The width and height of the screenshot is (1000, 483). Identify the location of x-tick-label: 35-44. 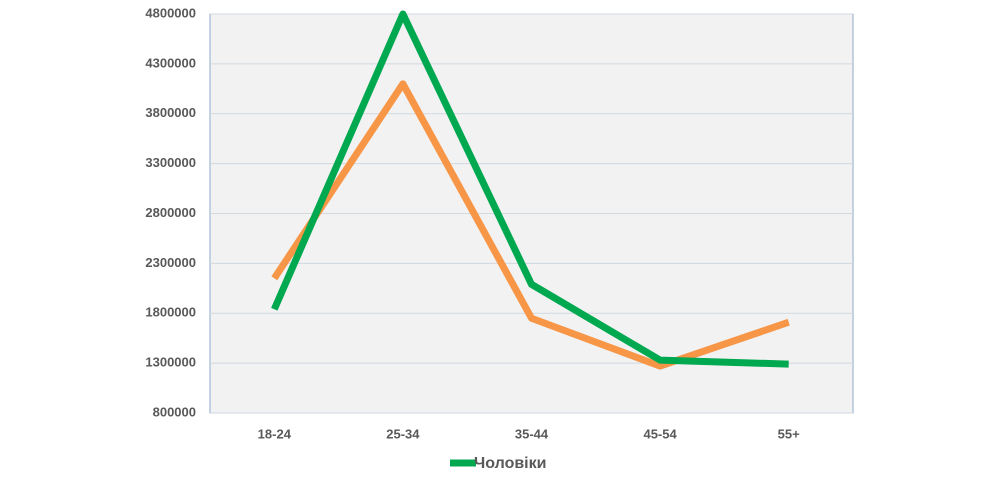
(532, 433).